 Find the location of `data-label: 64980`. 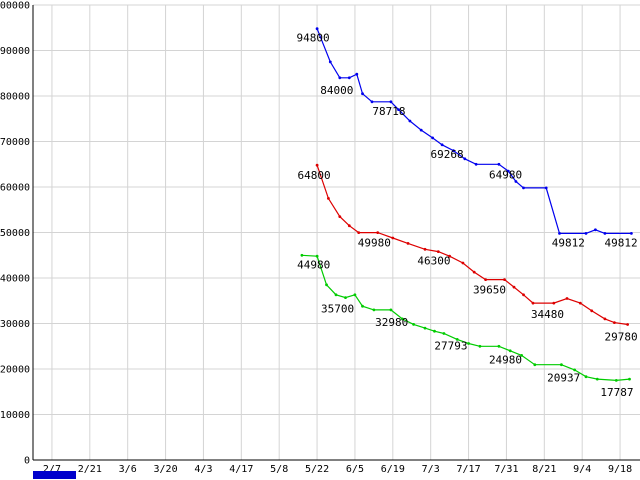

data-label: 64980 is located at coordinates (505, 174).